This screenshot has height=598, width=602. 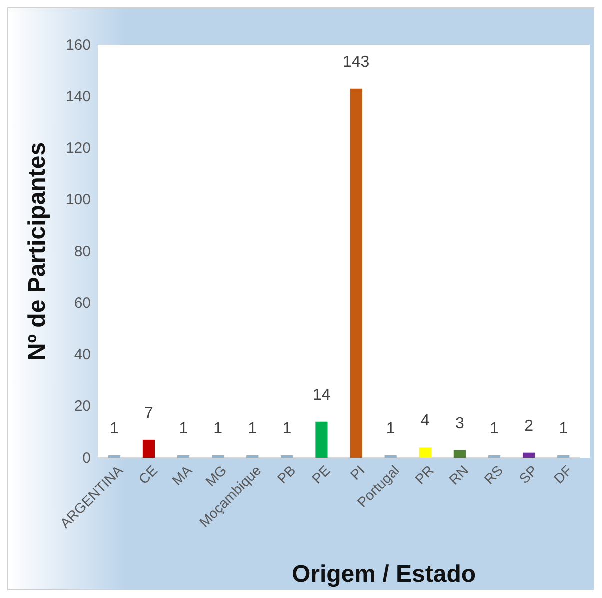 What do you see at coordinates (182, 475) in the screenshot?
I see `x-tick-label: MA` at bounding box center [182, 475].